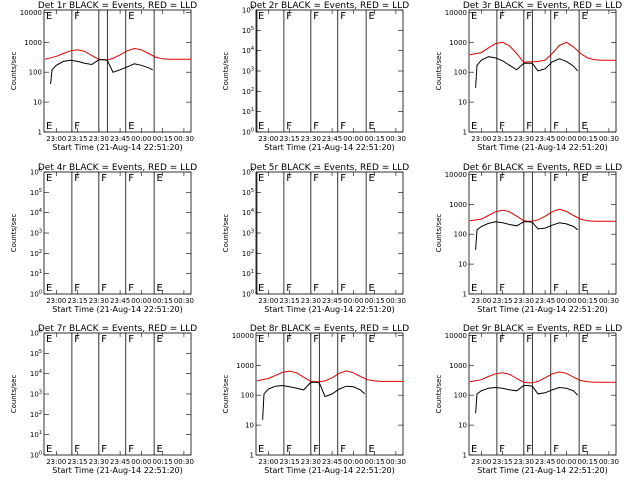 Image resolution: width=640 pixels, height=480 pixels. Describe the element at coordinates (456, 175) in the screenshot. I see `y-tick-label: 10000` at that location.